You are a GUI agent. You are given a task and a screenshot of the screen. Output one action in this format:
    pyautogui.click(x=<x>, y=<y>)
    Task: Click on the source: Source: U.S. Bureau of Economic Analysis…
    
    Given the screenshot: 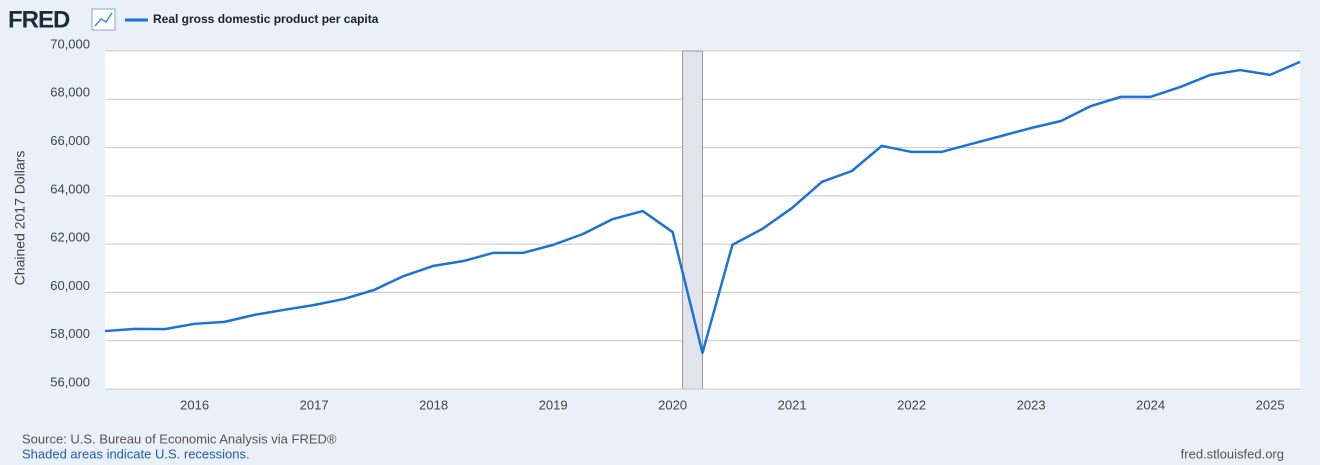 What is the action you would take?
    pyautogui.click(x=179, y=438)
    